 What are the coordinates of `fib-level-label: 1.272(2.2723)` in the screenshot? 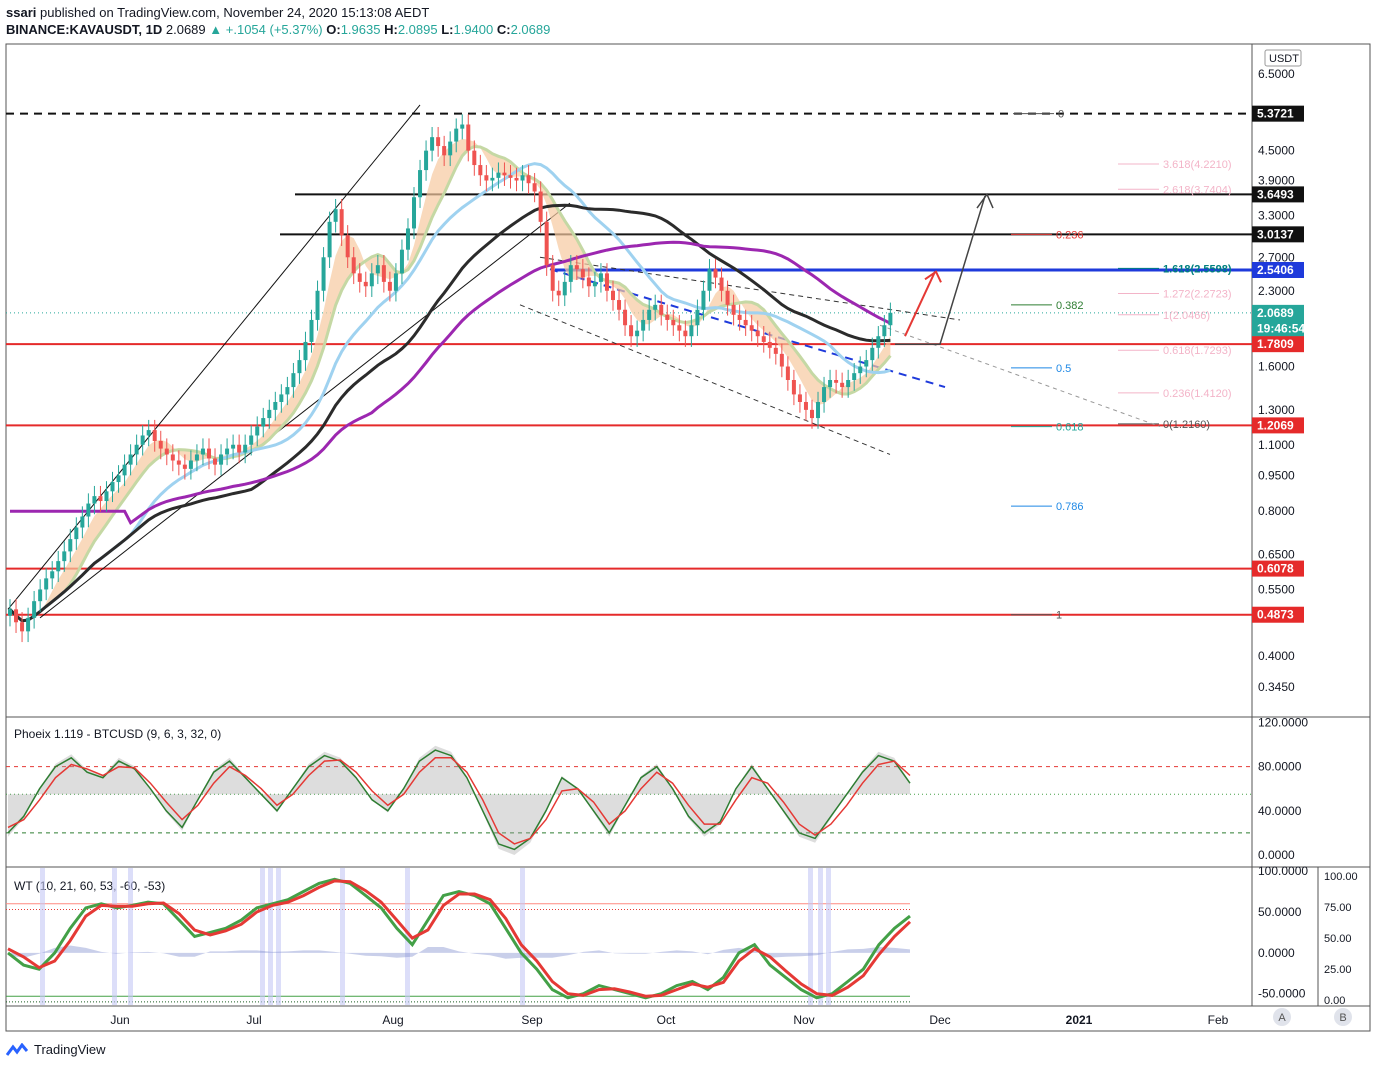 It's located at (1197, 295).